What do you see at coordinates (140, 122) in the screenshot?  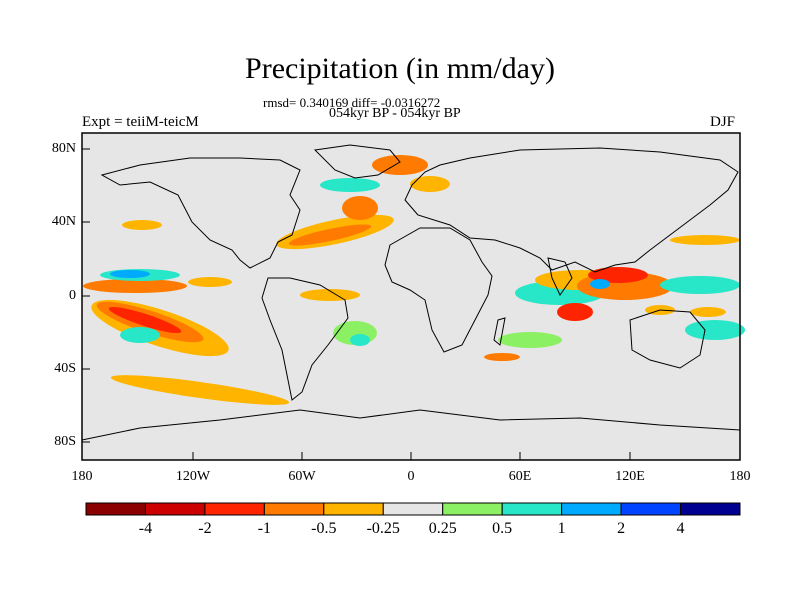 I see `experiment-label: Expt = teiiM-teicM` at bounding box center [140, 122].